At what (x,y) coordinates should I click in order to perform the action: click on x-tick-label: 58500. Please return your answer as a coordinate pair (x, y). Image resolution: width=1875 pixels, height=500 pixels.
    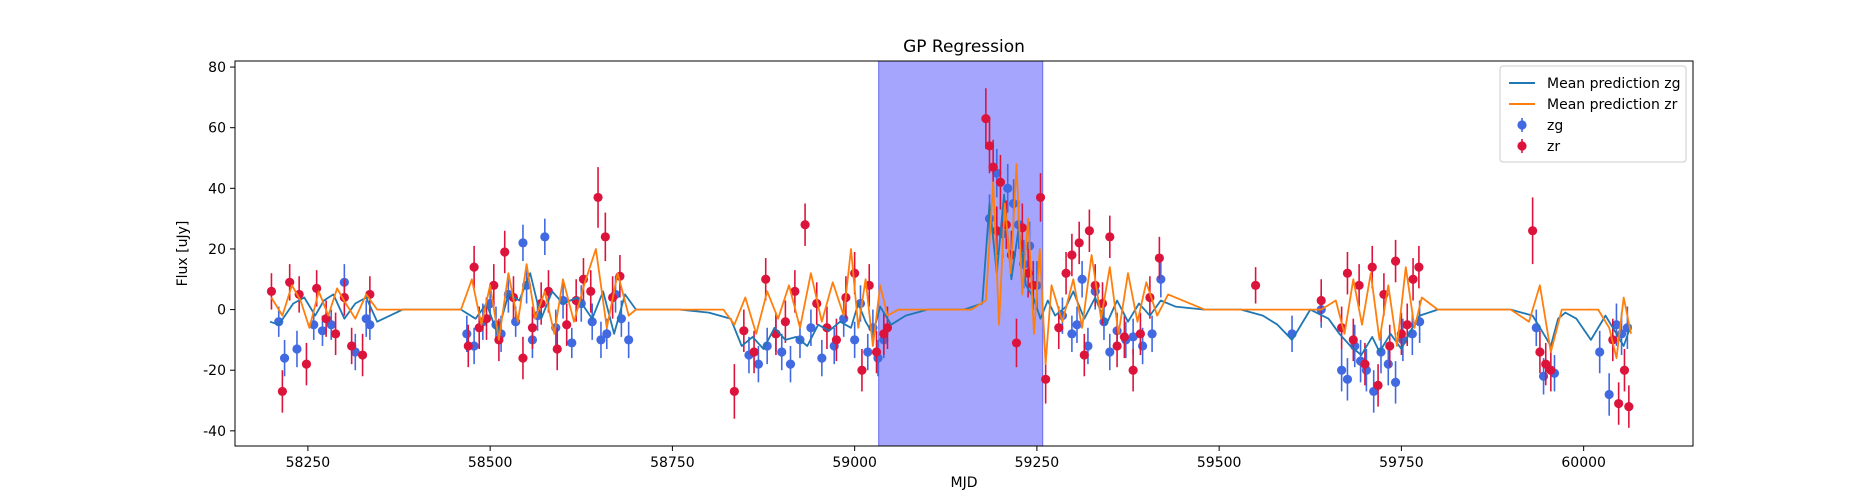
    Looking at the image, I should click on (490, 463).